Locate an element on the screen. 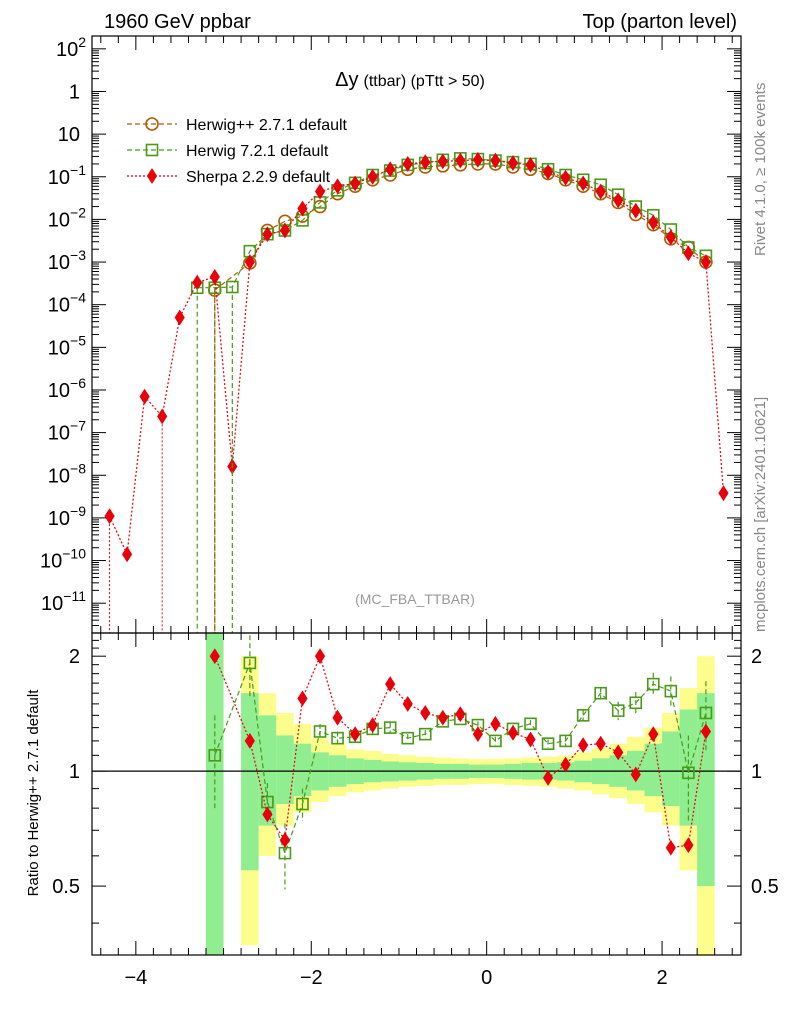  y-tick-label: 10⁻⁷ is located at coordinates (67, 431).